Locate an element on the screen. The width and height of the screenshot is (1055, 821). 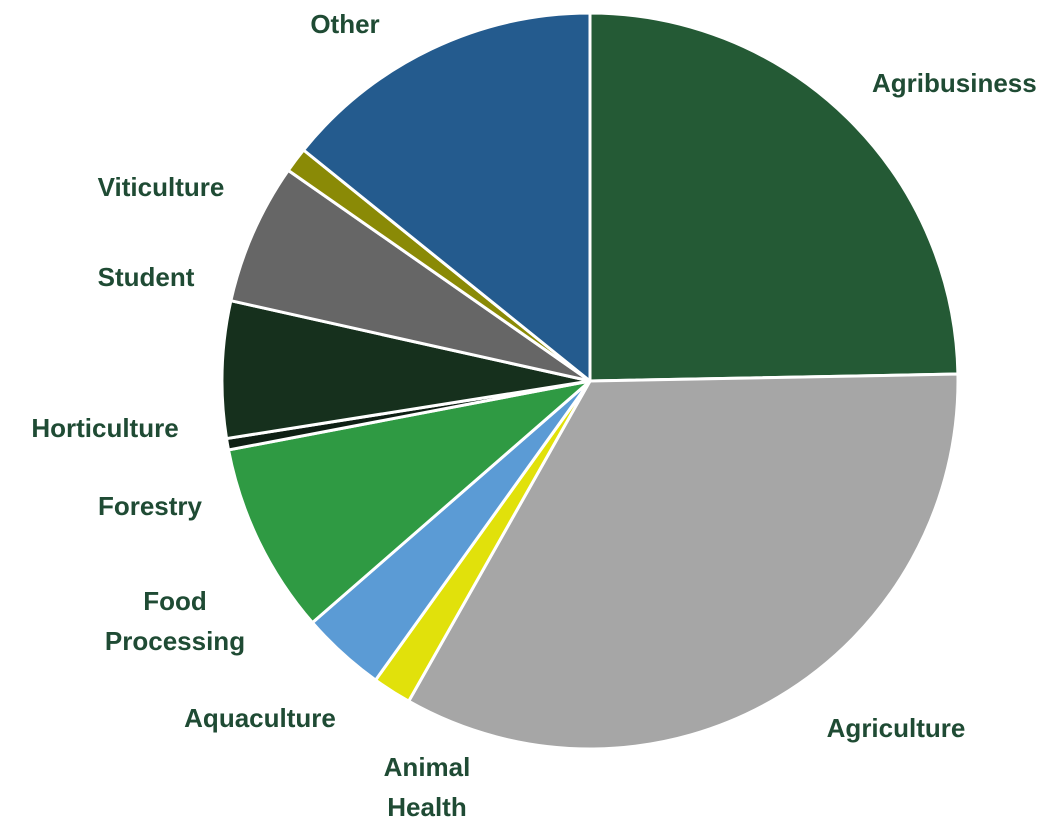
pie-label-line: Horticulture is located at coordinates (104, 428).